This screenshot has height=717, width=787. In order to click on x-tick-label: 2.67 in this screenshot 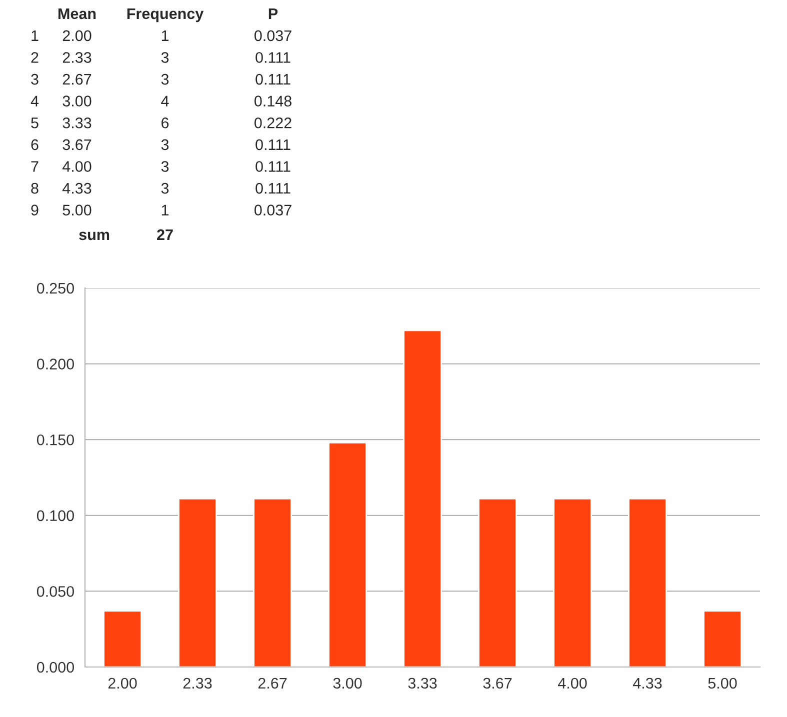, I will do `click(272, 683)`.